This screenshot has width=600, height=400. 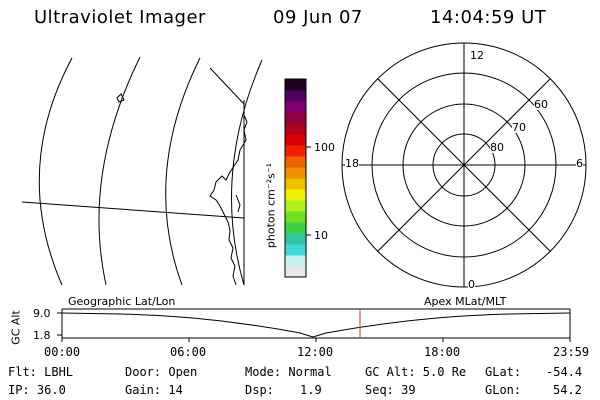 I want to click on colorbar-frame, so click(x=295, y=178).